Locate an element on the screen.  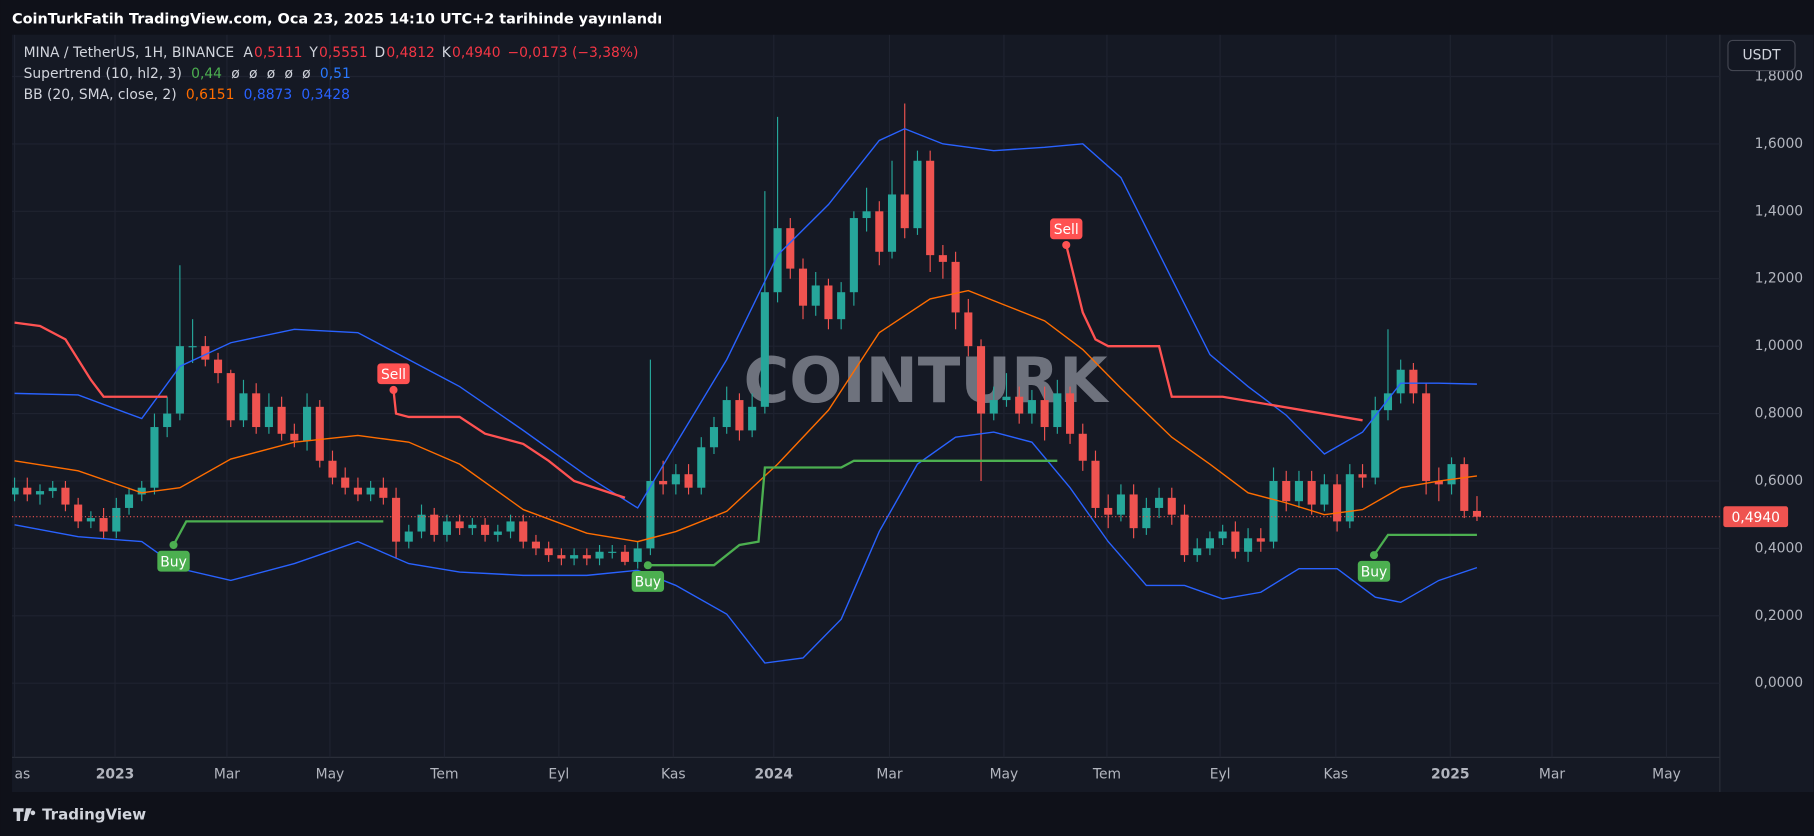
watermark: COINTURK is located at coordinates (926, 380).